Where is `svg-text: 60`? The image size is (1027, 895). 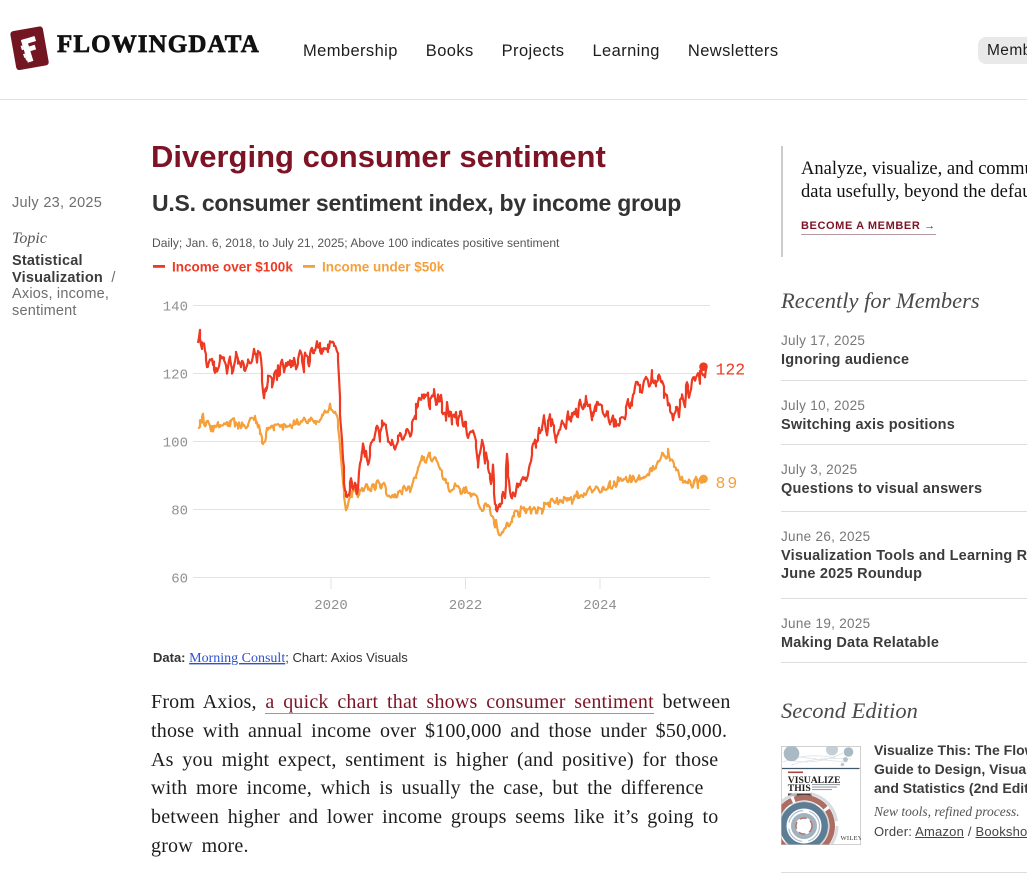 svg-text: 60 is located at coordinates (179, 580).